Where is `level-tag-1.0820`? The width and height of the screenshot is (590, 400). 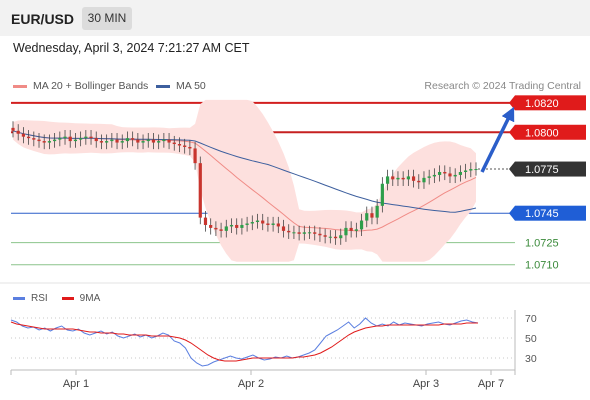
level-tag-1.0820 is located at coordinates (550, 103).